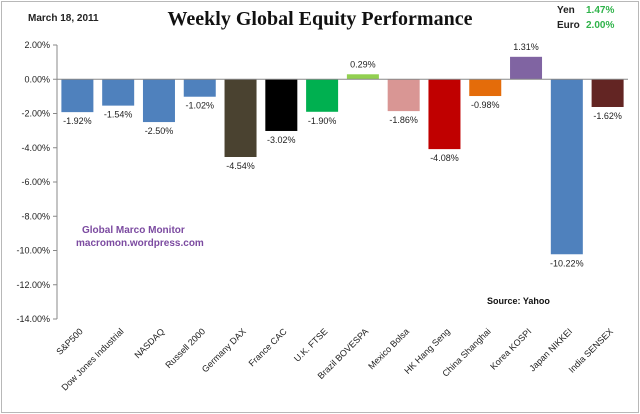 The width and height of the screenshot is (640, 414). I want to click on x-tick-label: Germany DAX, so click(224, 350).